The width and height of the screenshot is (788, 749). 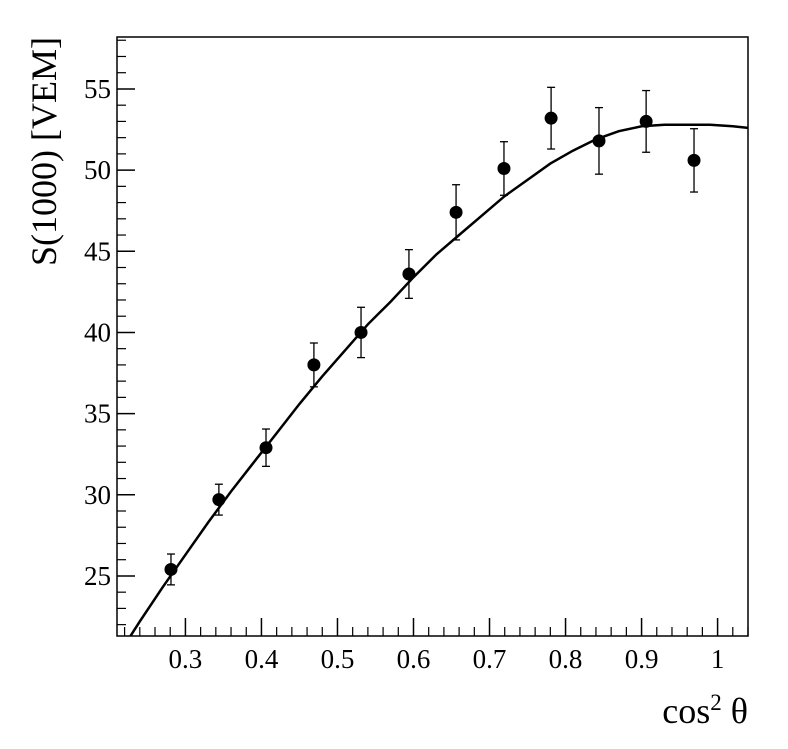 I want to click on y-tick-label: 25, so click(x=97, y=576).